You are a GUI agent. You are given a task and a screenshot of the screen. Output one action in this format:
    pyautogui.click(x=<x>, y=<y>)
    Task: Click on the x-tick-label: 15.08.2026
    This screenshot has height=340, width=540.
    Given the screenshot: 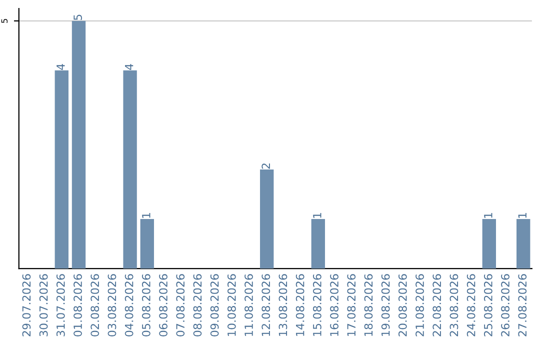 What is the action you would take?
    pyautogui.click(x=317, y=305)
    